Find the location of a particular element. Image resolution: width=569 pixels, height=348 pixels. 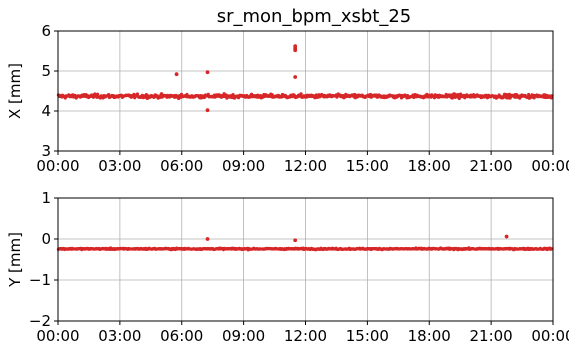

y-panel-ylabel: Y [mm] is located at coordinates (15, 260).